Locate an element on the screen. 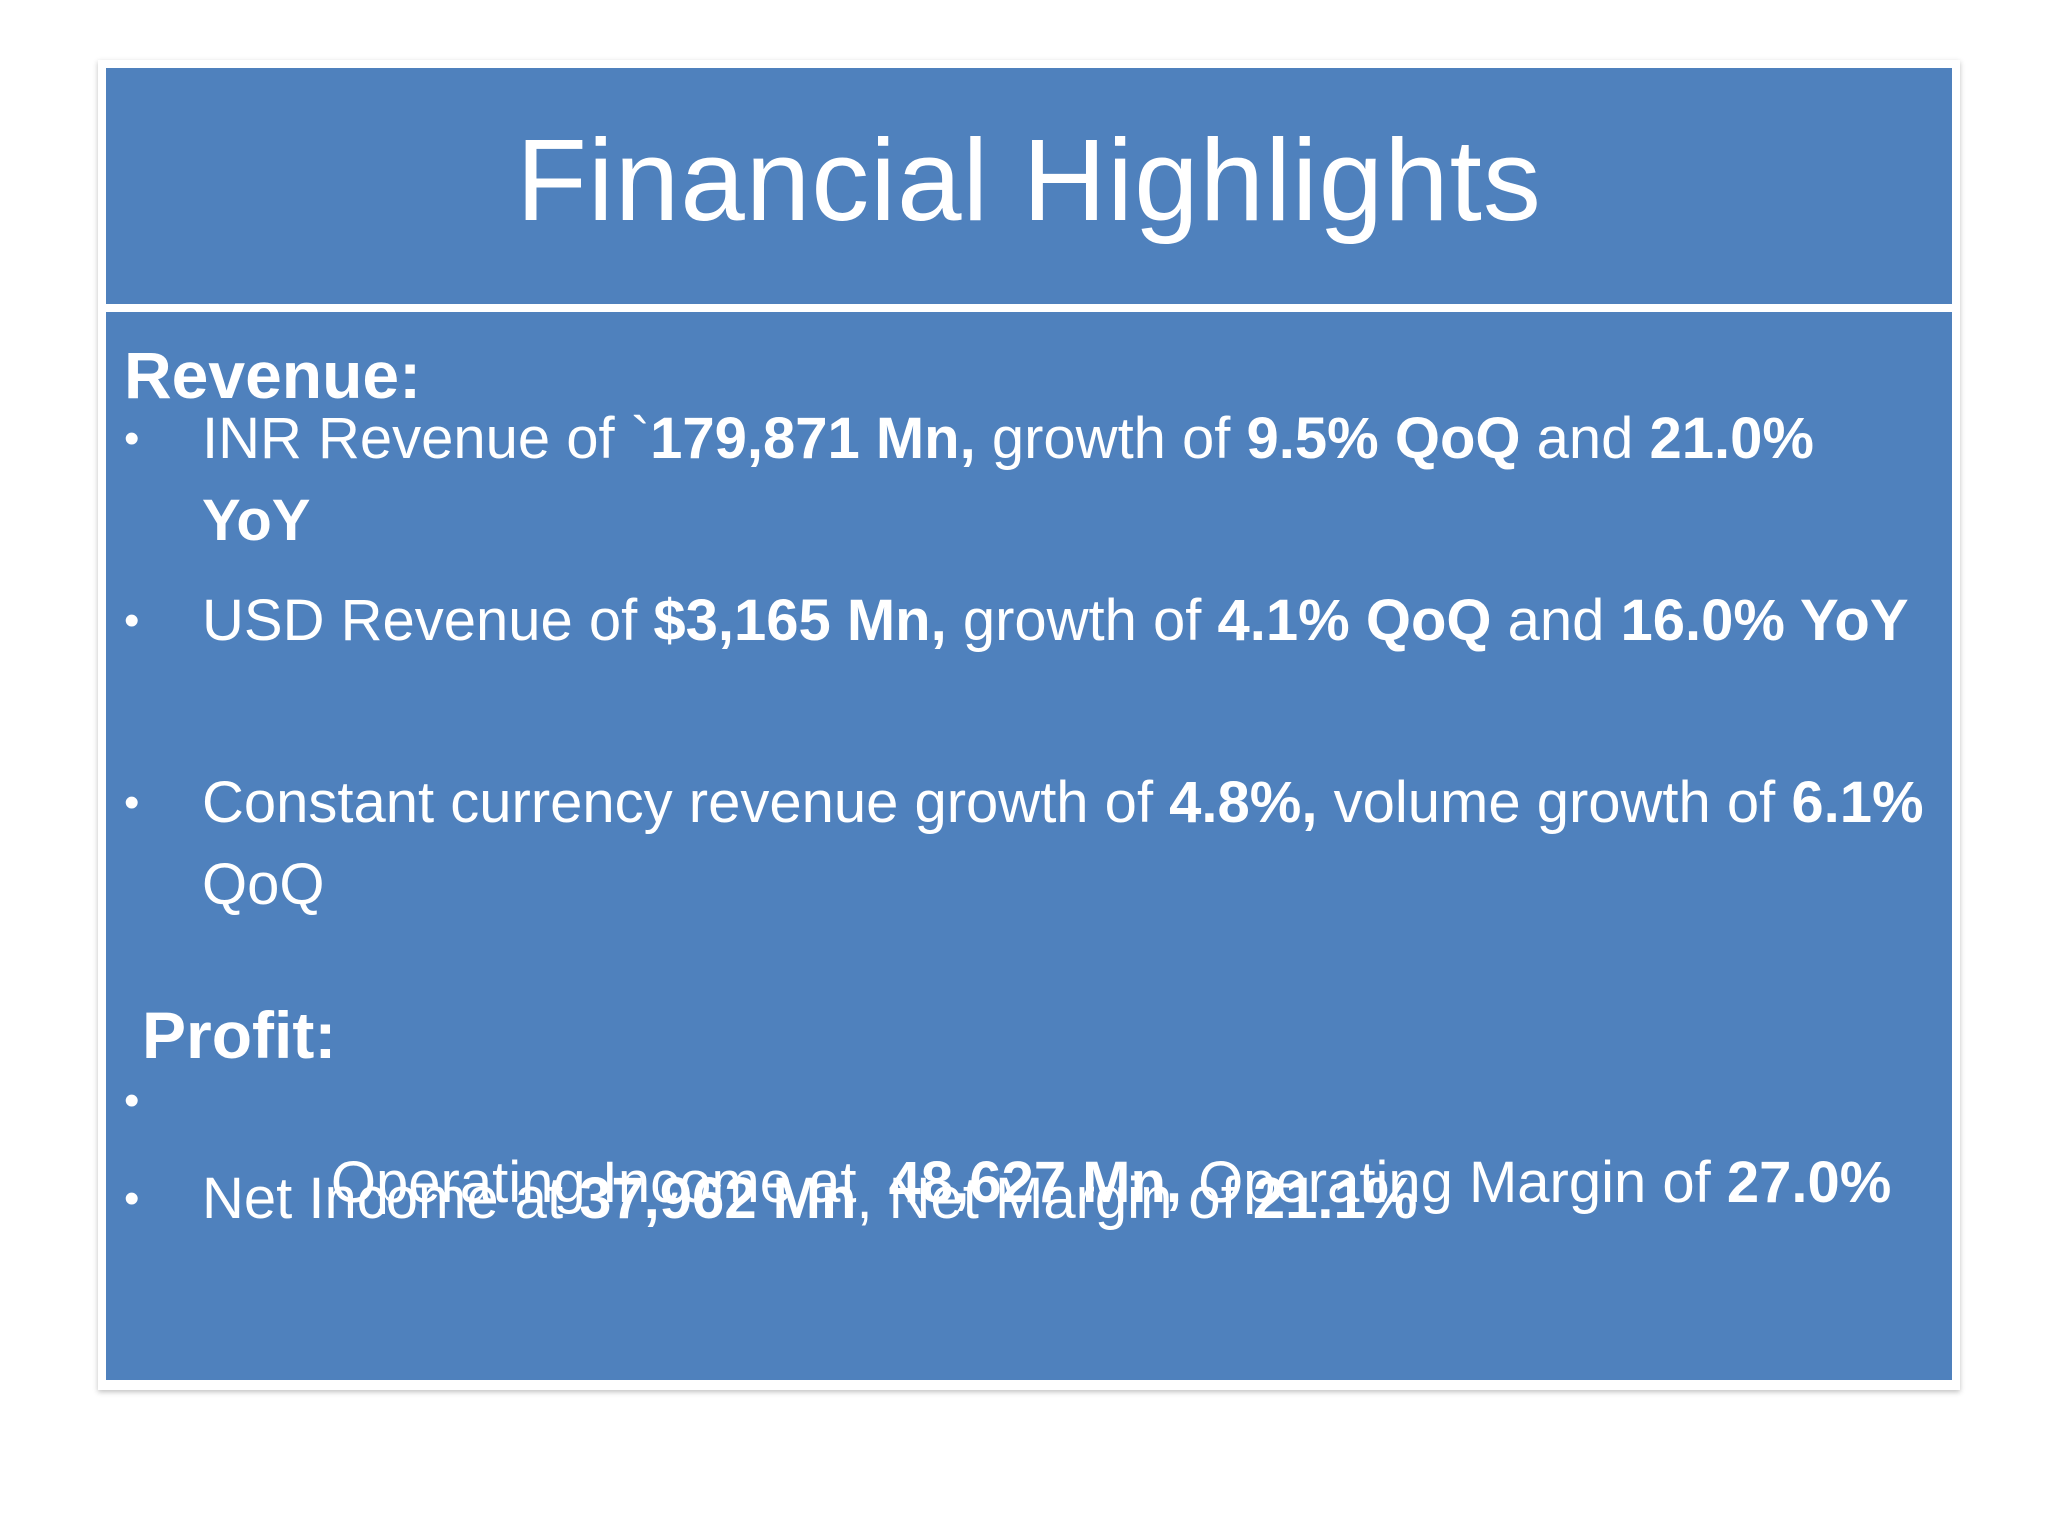 Image resolution: width=2048 pixels, height=1536 pixels. profit-heading: Profit: is located at coordinates (239, 1035).